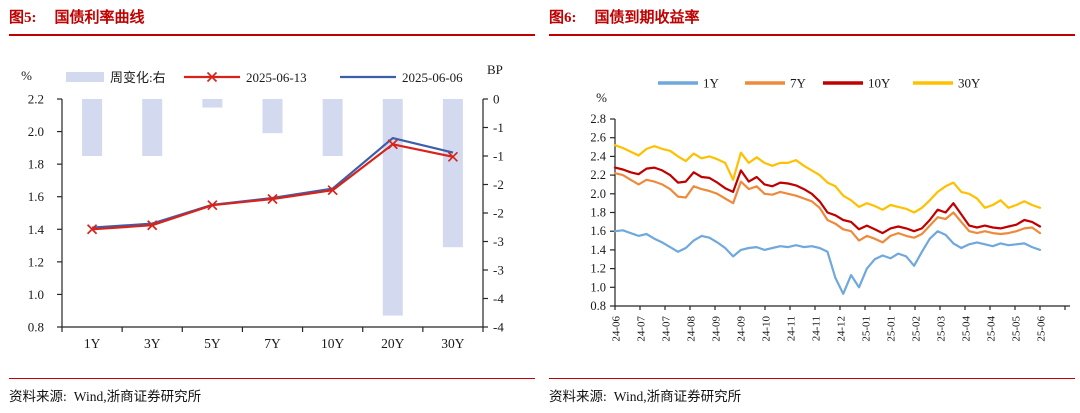 The width and height of the screenshot is (1080, 413). I want to click on figure5-title-rule, so click(272, 35).